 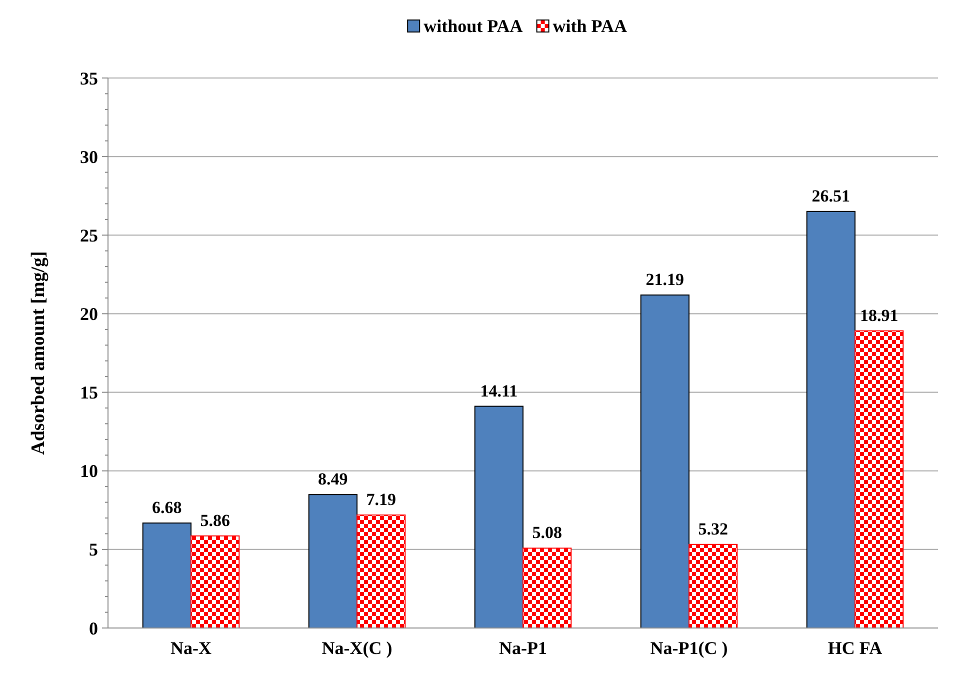 What do you see at coordinates (473, 26) in the screenshot?
I see `legend-label: without PAA` at bounding box center [473, 26].